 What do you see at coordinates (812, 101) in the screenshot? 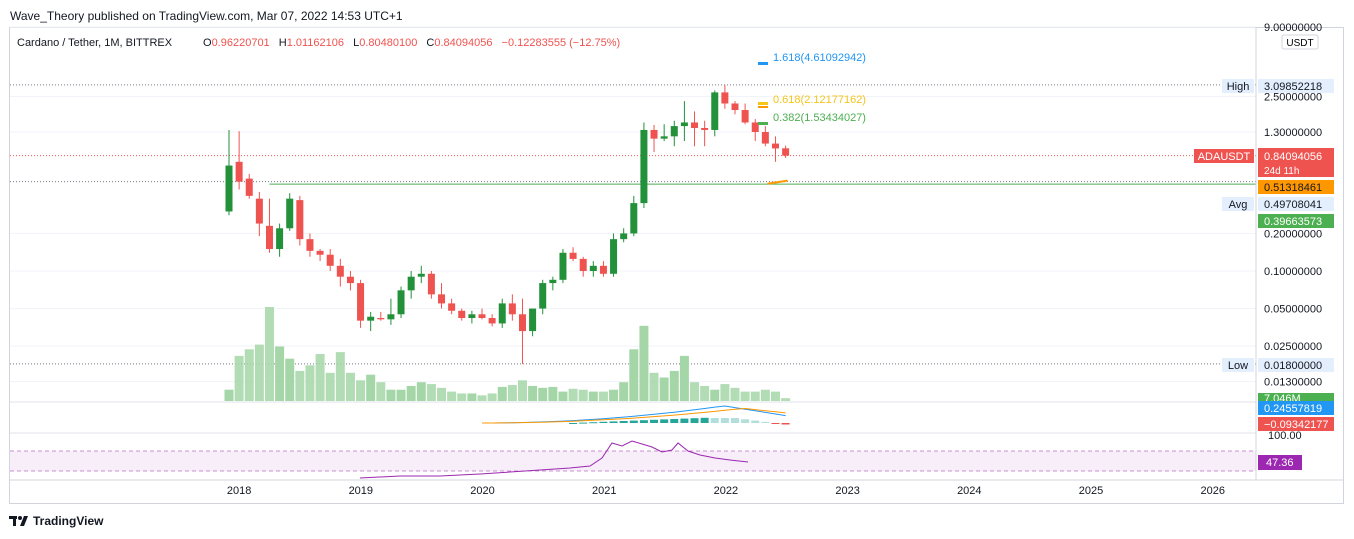
I see `fib-0618: 0.618(2.12177162)` at bounding box center [812, 101].